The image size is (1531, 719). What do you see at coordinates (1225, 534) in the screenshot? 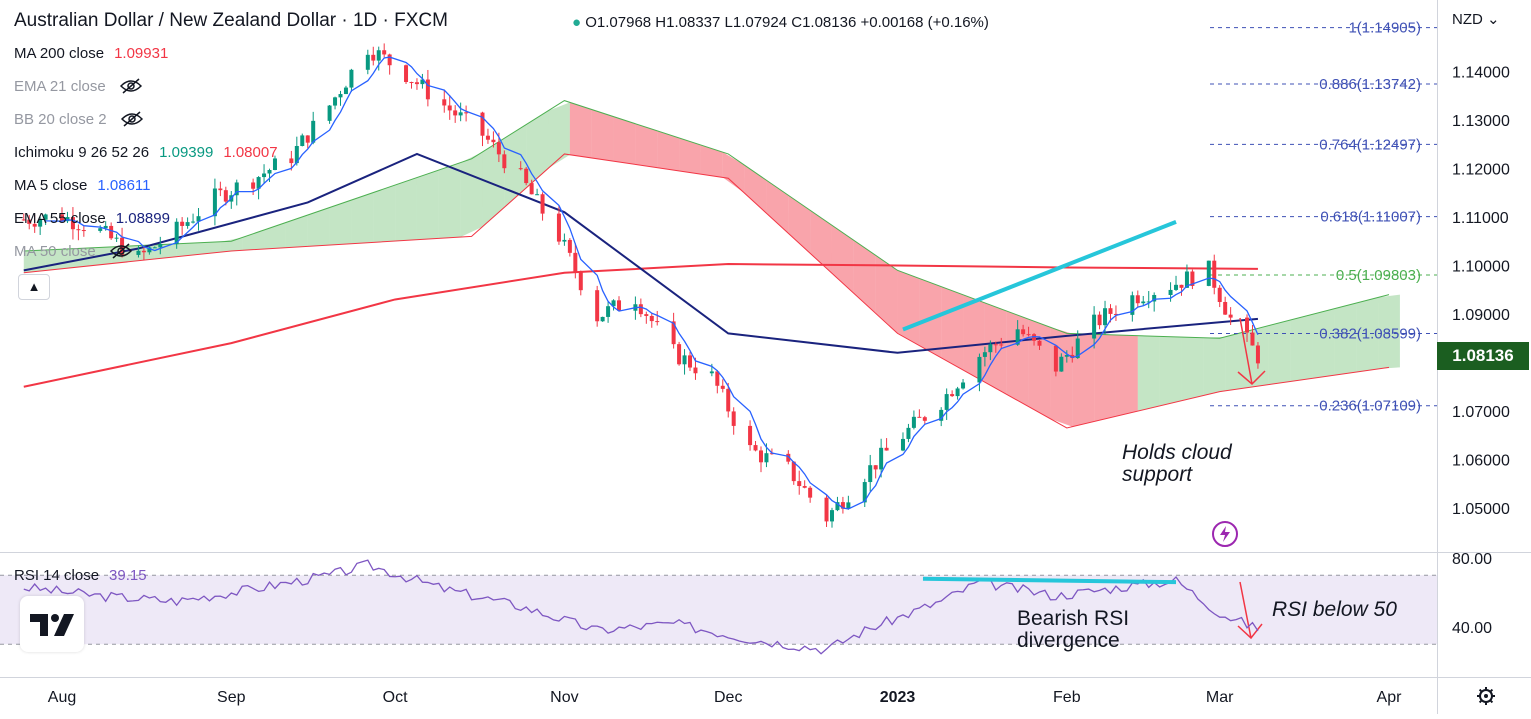
I see `flash-icon` at bounding box center [1225, 534].